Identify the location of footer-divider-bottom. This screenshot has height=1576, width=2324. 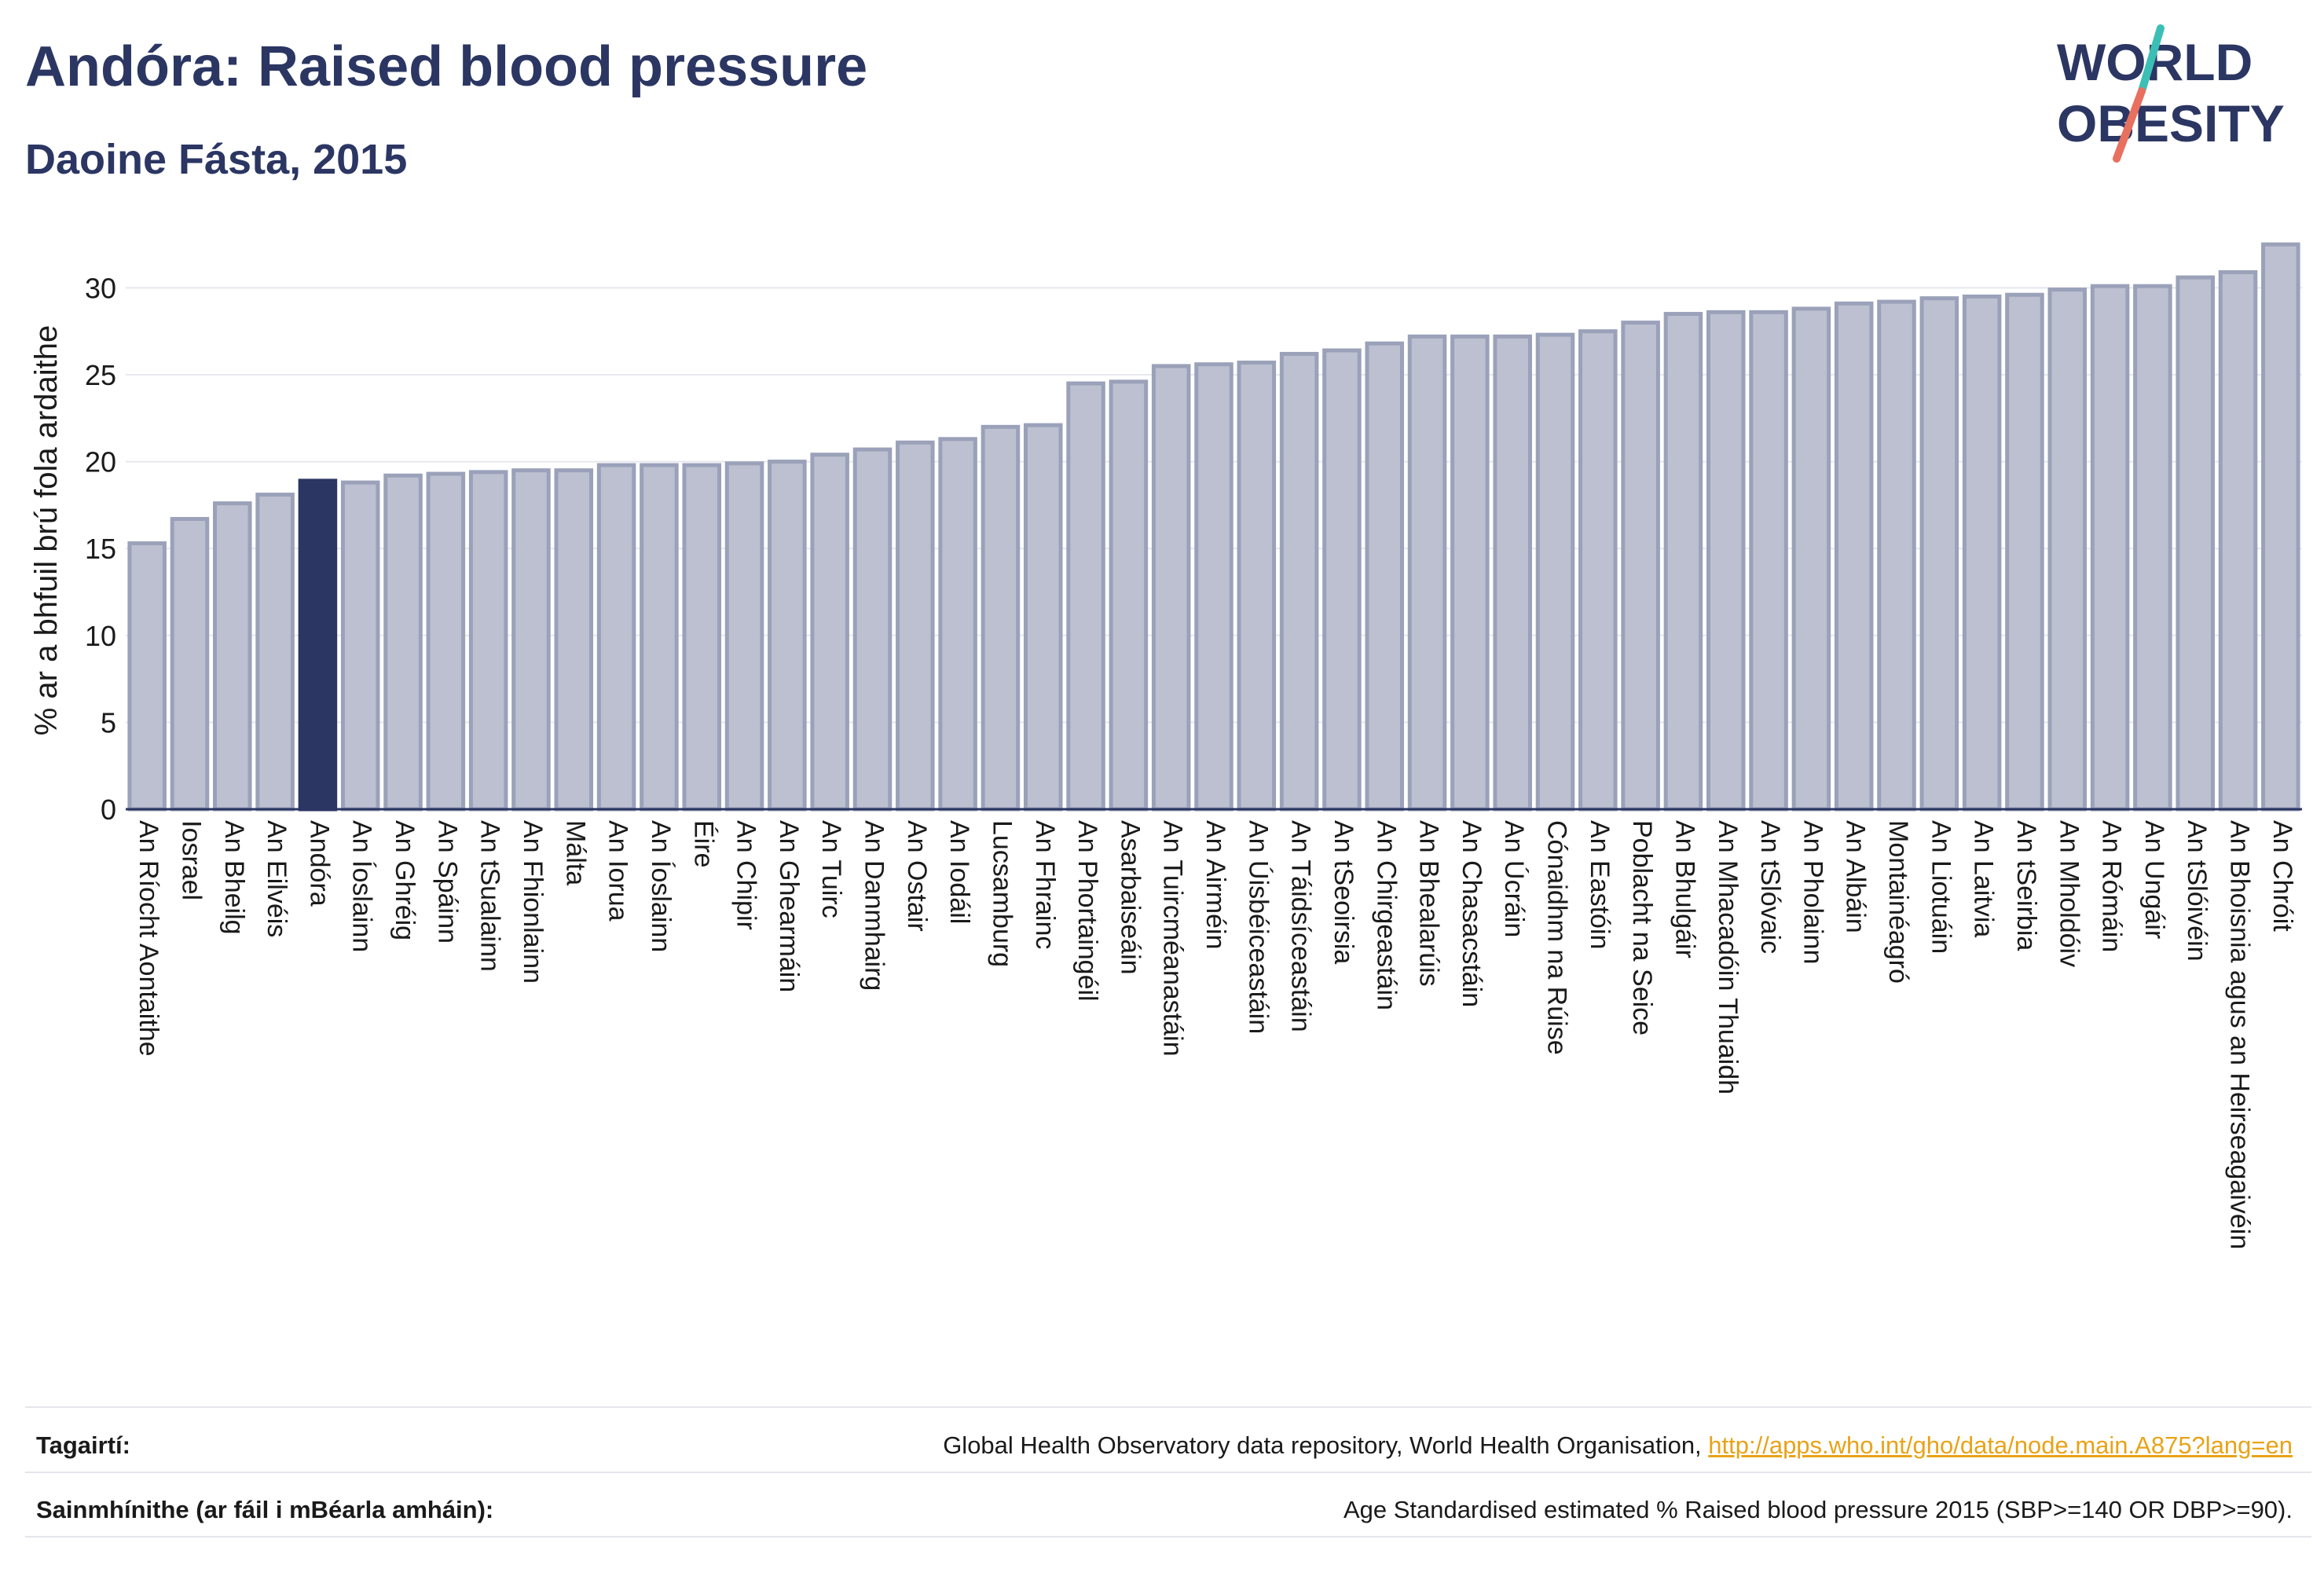
(1168, 1537).